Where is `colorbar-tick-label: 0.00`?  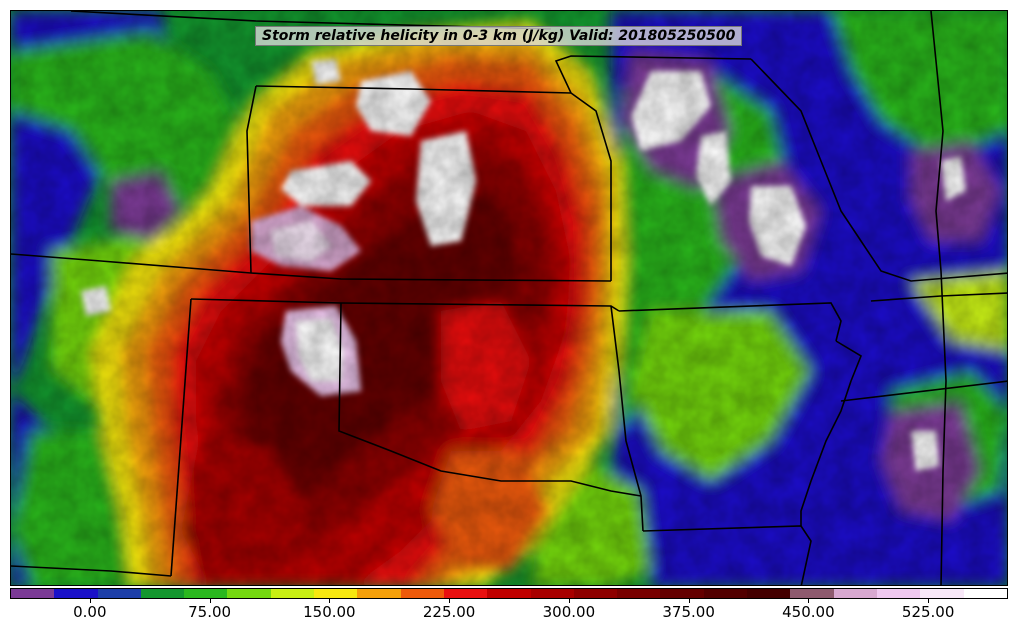 colorbar-tick-label: 0.00 is located at coordinates (90, 612).